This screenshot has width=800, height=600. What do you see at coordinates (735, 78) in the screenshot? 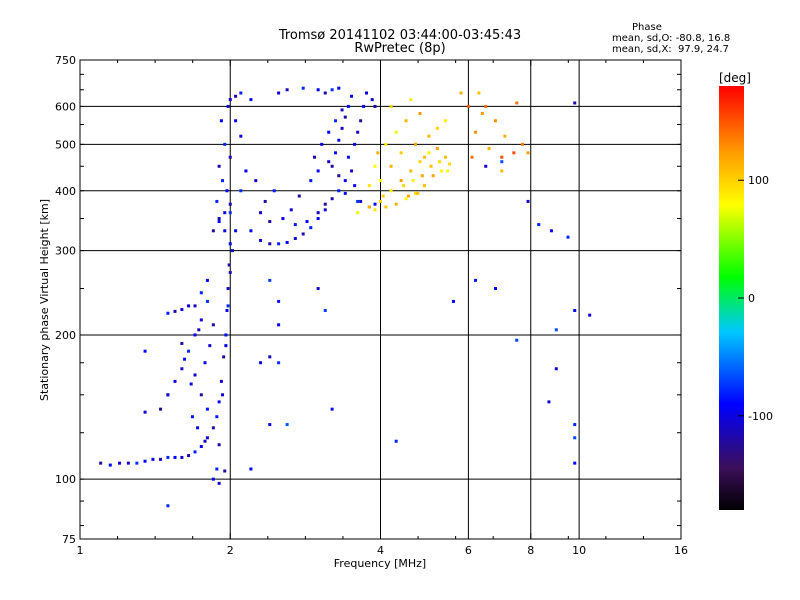
I see `colorbar-label: [deg]` at bounding box center [735, 78].